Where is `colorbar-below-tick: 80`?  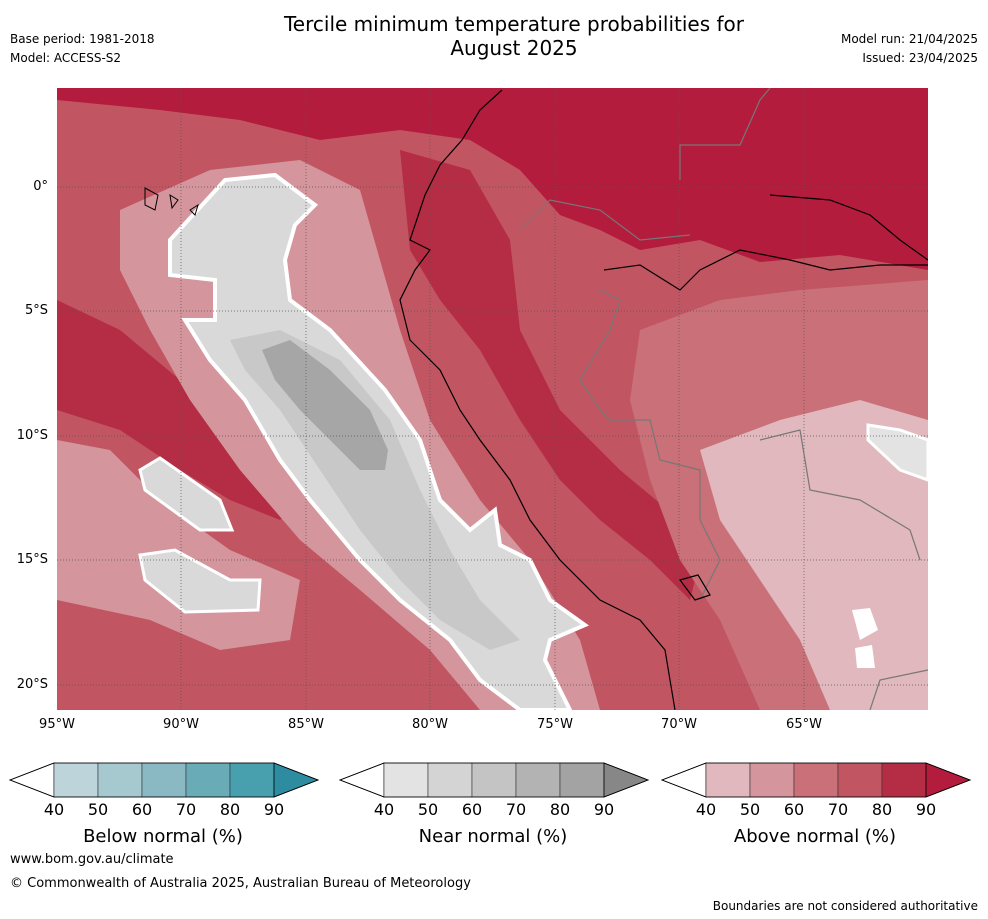 colorbar-below-tick: 80 is located at coordinates (230, 809).